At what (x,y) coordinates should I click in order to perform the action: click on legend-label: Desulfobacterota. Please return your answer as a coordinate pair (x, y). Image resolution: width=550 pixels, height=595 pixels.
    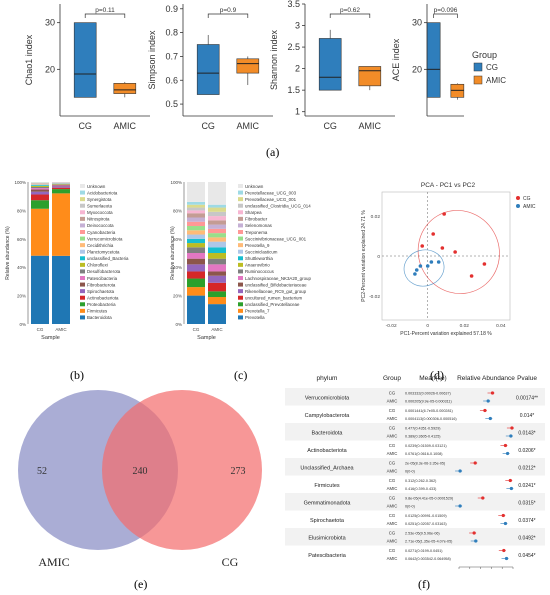
    Looking at the image, I should click on (104, 271).